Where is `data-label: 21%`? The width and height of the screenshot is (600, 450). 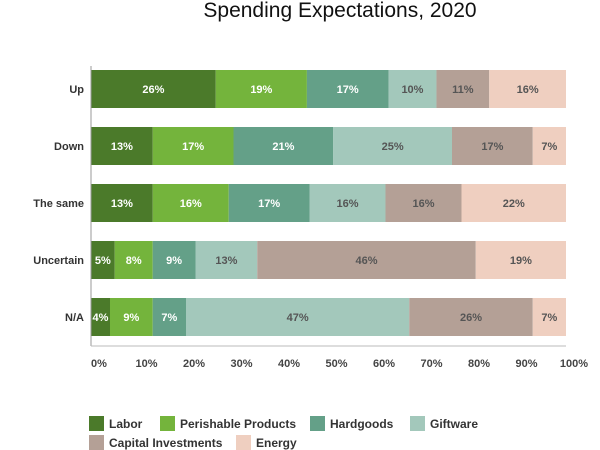 data-label: 21% is located at coordinates (283, 147).